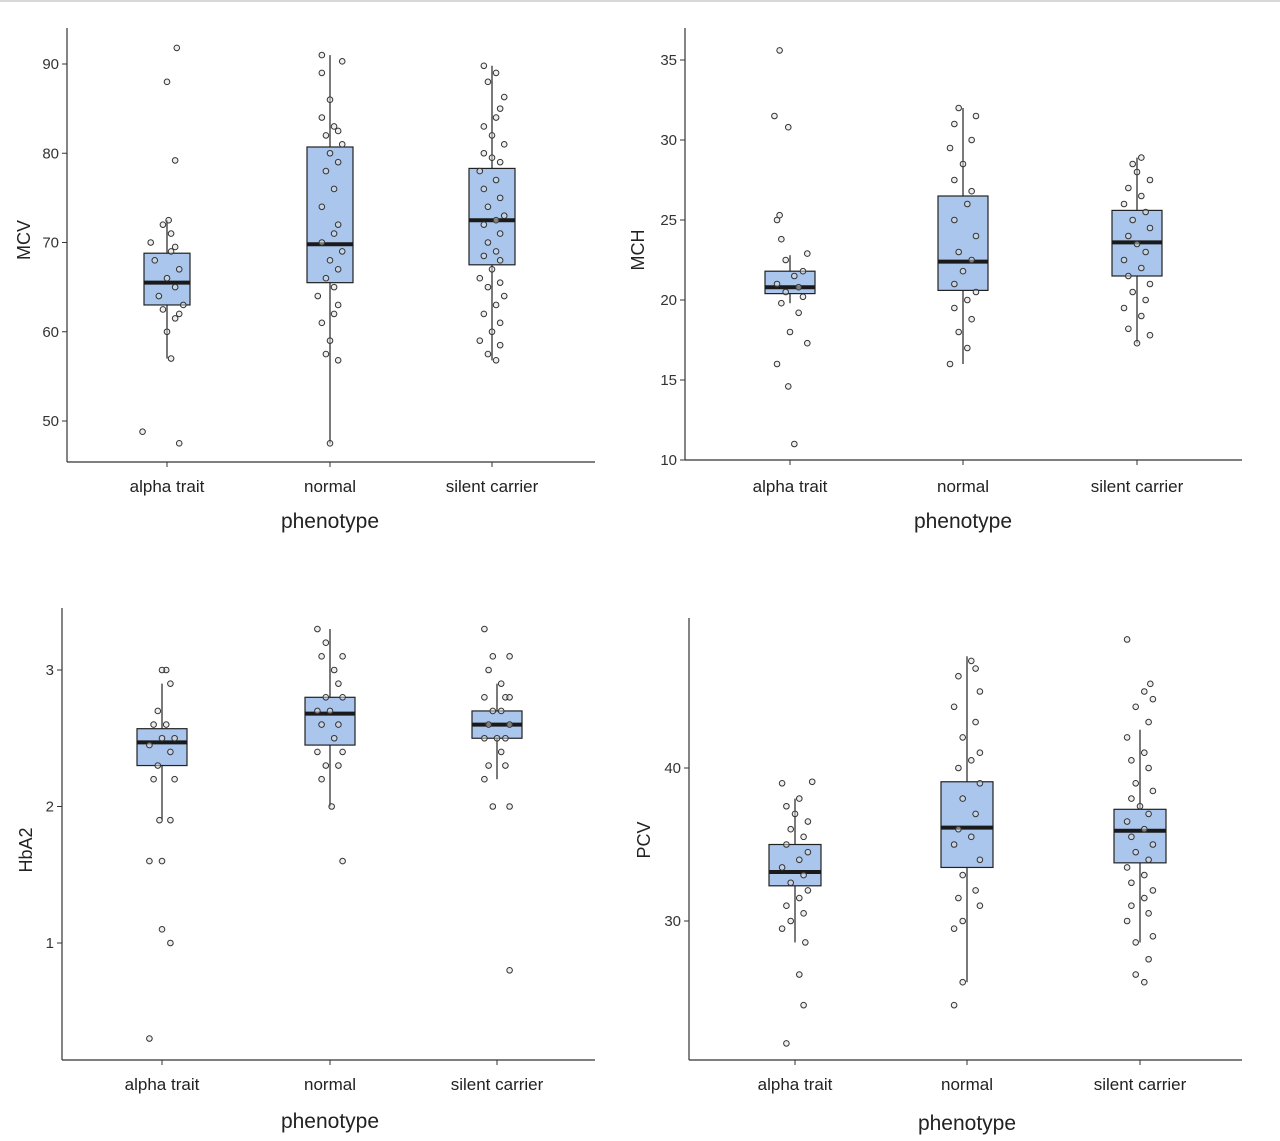  Describe the element at coordinates (668, 140) in the screenshot. I see `y-tick-label: 30` at that location.